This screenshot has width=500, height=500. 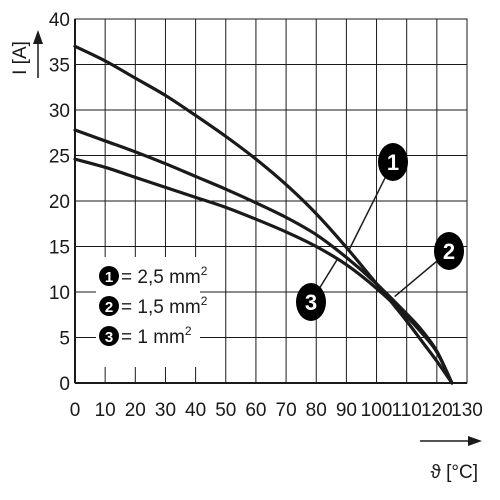 I want to click on legend-label-3: = 1 mm2, so click(x=156, y=336).